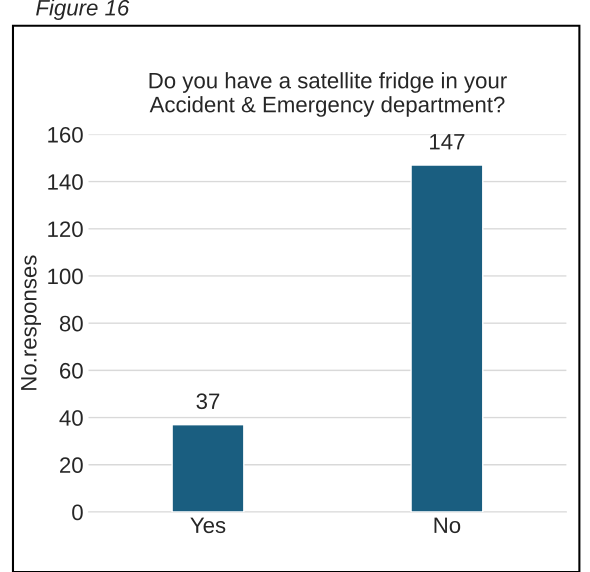 This screenshot has width=590, height=572. Describe the element at coordinates (71, 418) in the screenshot. I see `y-tick-label: 40` at that location.